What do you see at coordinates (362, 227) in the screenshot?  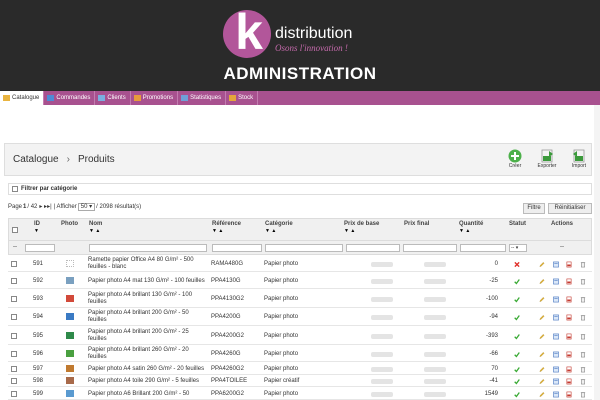 I see `col-base-price: Prix de base ▼ ▲` at bounding box center [362, 227].